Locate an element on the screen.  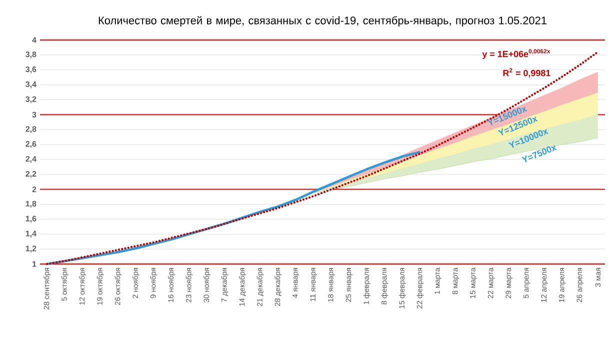
chart-title: Количество смертей в мире, связанных с covid-19, сентябрь-январь, прогноз 1.05.2021 is located at coordinates (322, 21).